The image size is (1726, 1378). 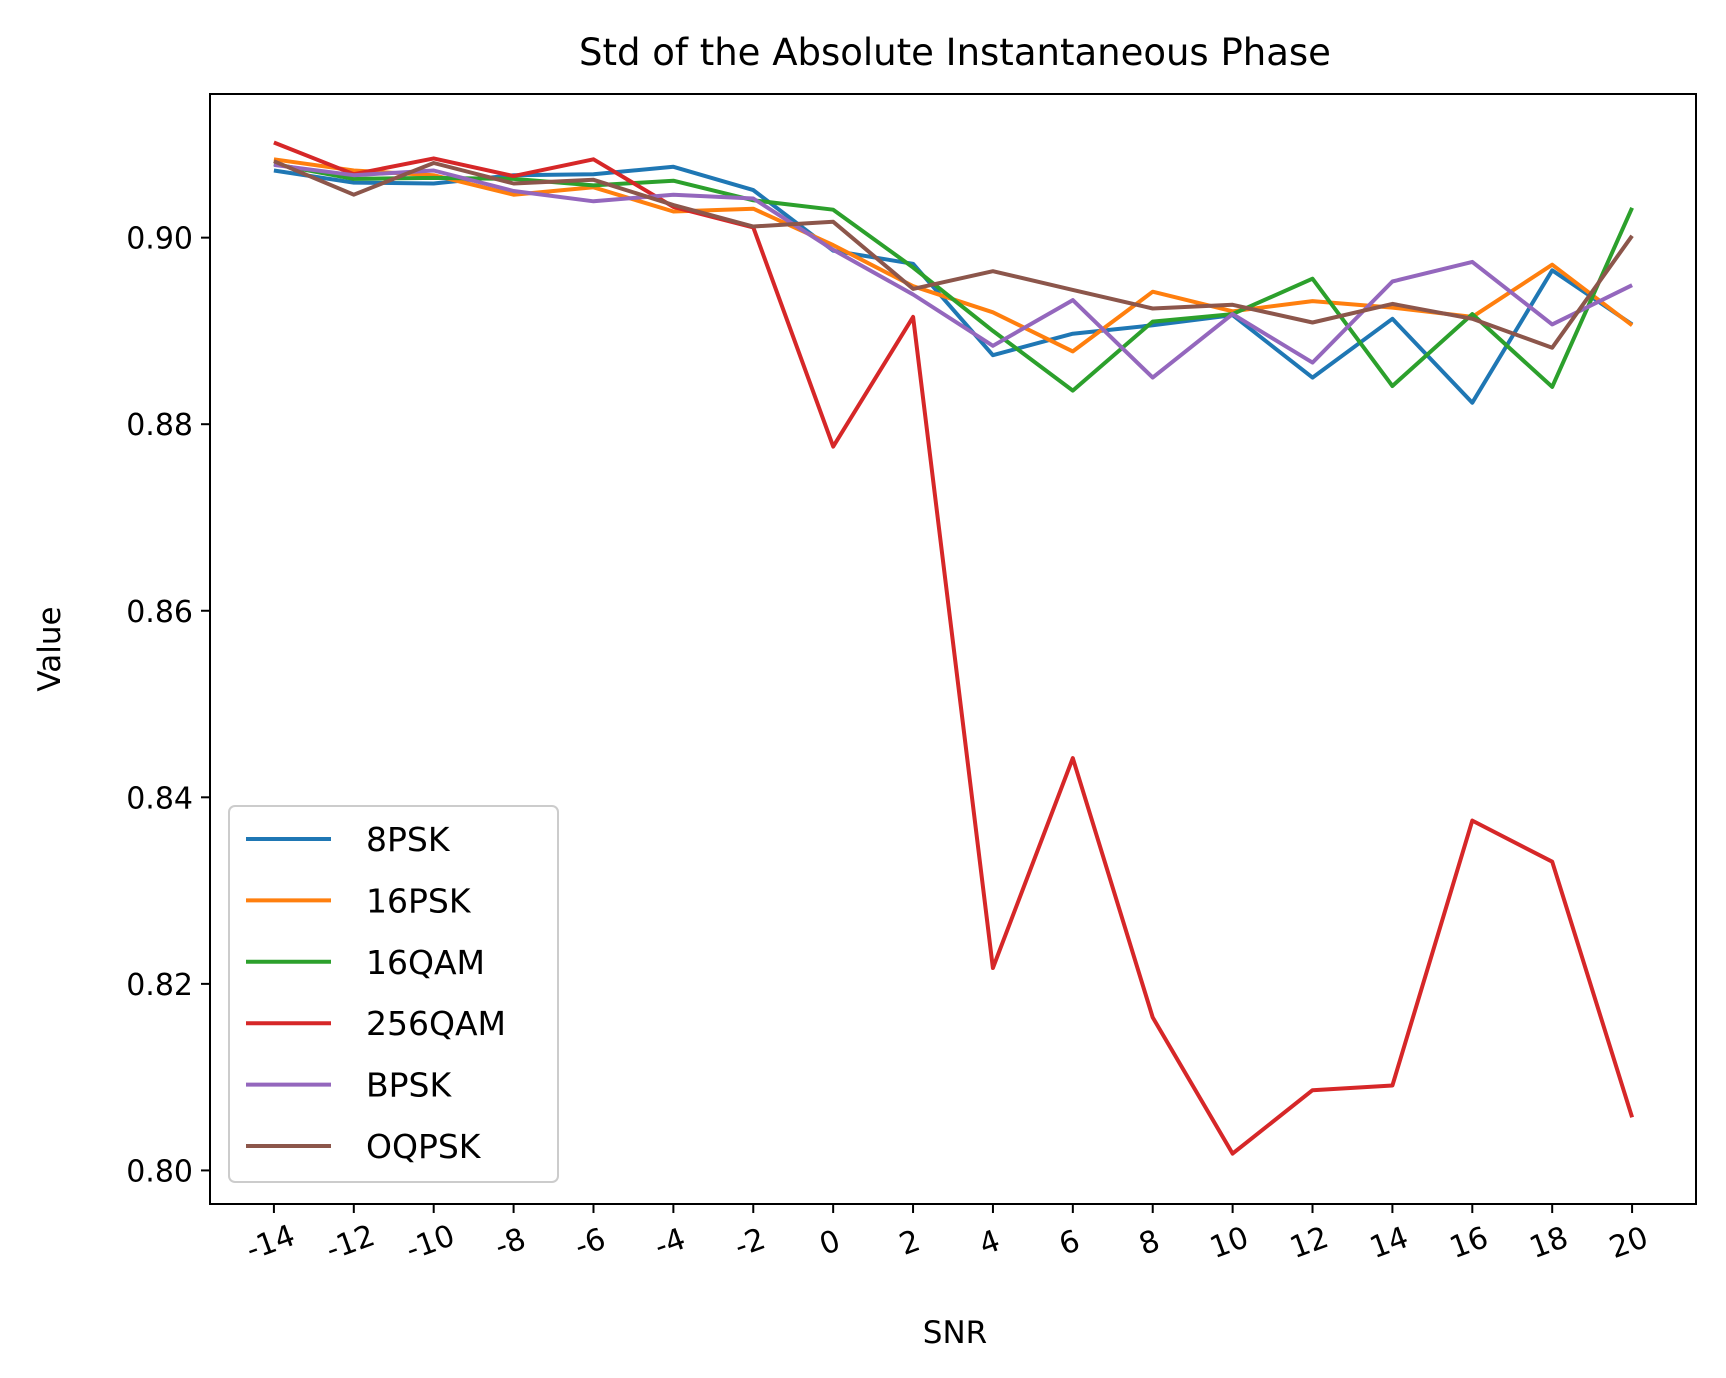 I want to click on y-tick-label: 0.82, so click(x=159, y=985).